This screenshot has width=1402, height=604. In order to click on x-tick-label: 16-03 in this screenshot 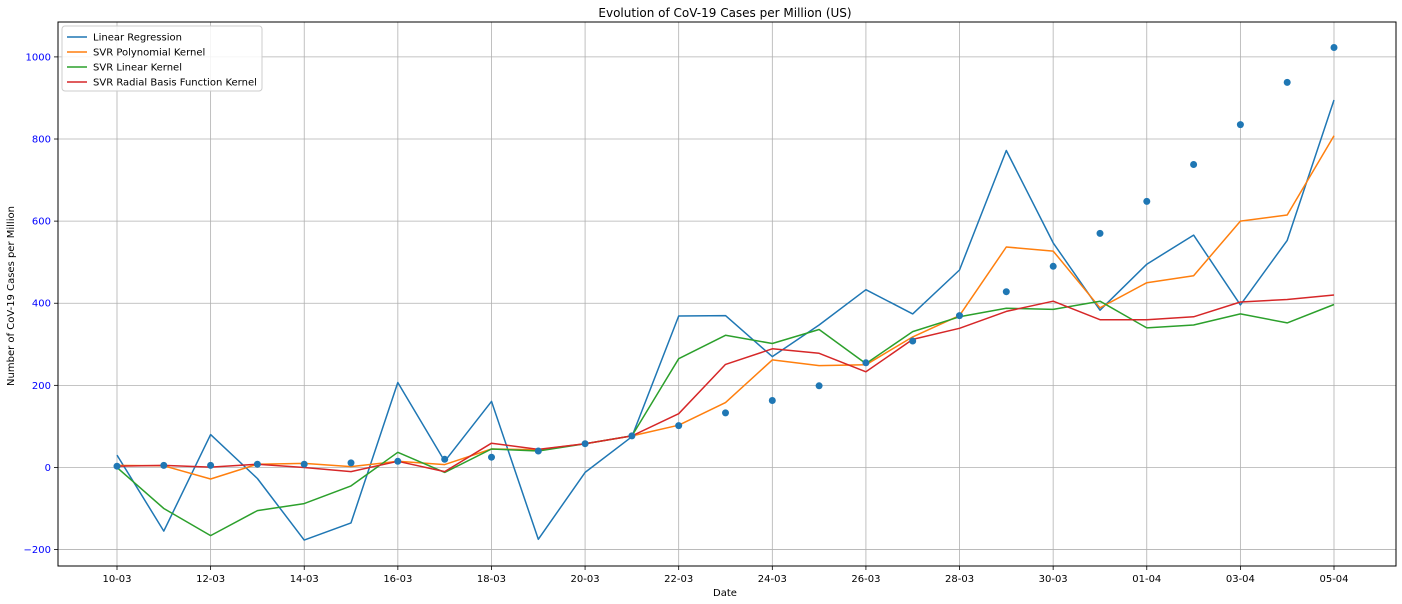, I will do `click(397, 579)`.